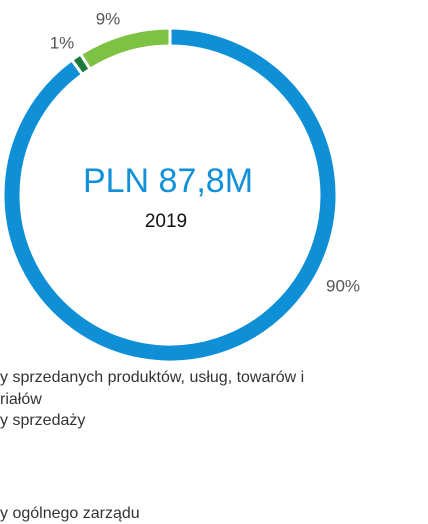  I want to click on data-label: 9%, so click(108, 18).